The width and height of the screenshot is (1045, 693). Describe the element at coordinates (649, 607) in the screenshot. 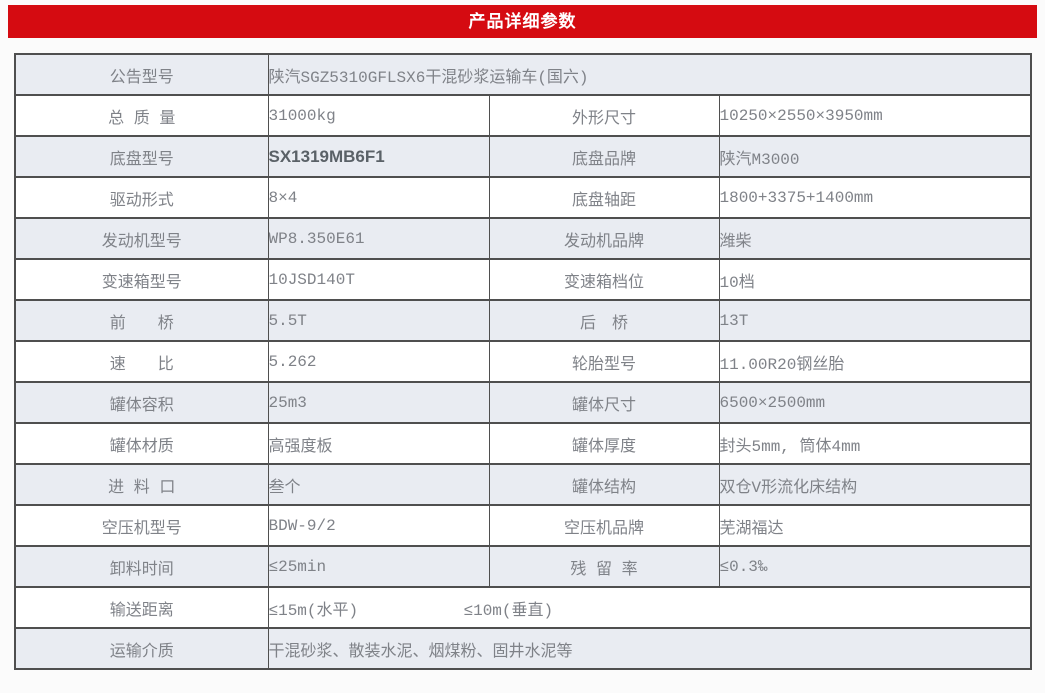

I see `spec-value-cell: ≤15m(水平) ≤10m(垂直)` at that location.